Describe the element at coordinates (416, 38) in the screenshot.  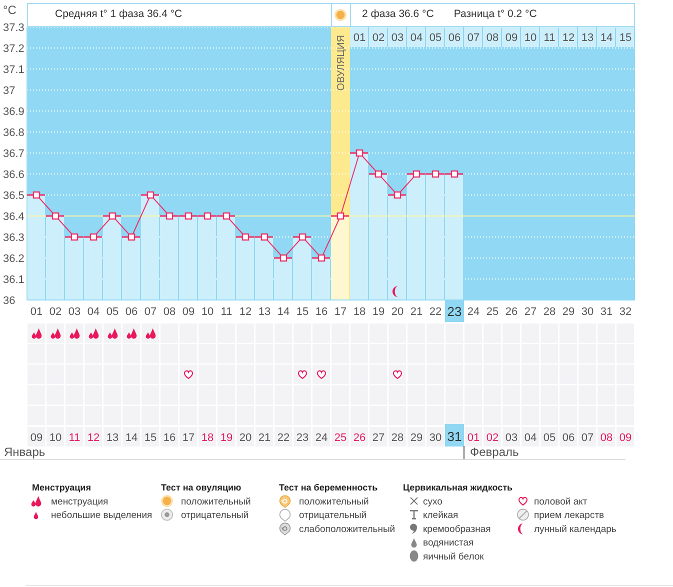
I see `x2-tick-label: 04` at that location.